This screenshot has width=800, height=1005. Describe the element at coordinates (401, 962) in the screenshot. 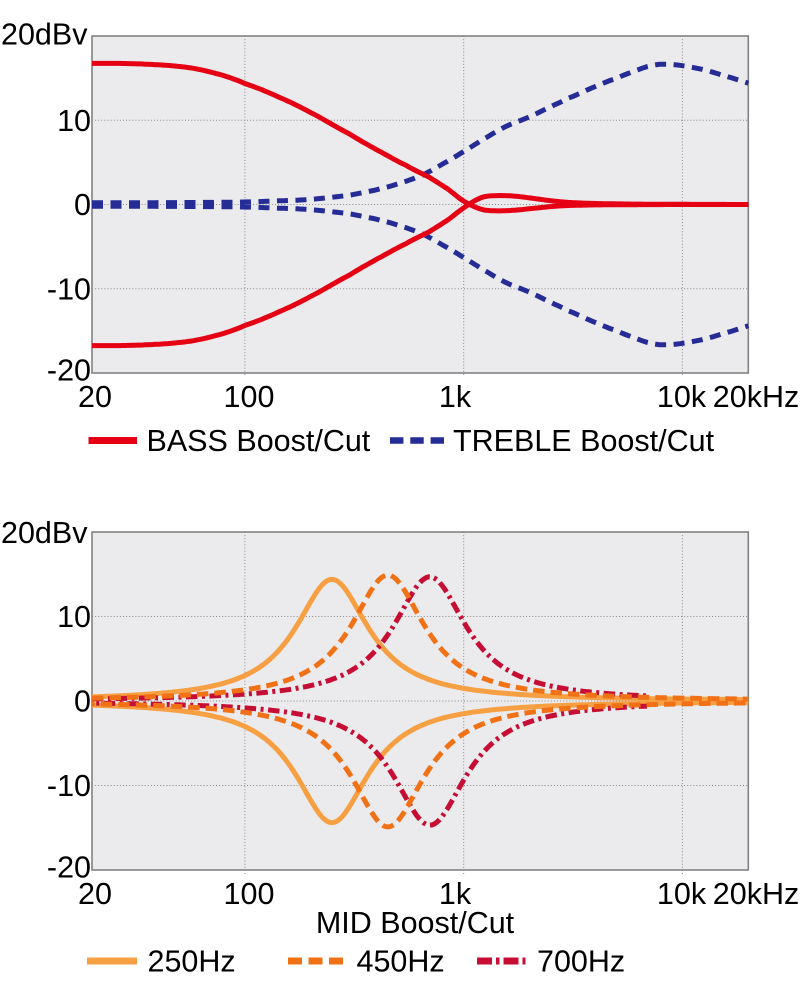

I see `svg-text: 450Hz` at that location.